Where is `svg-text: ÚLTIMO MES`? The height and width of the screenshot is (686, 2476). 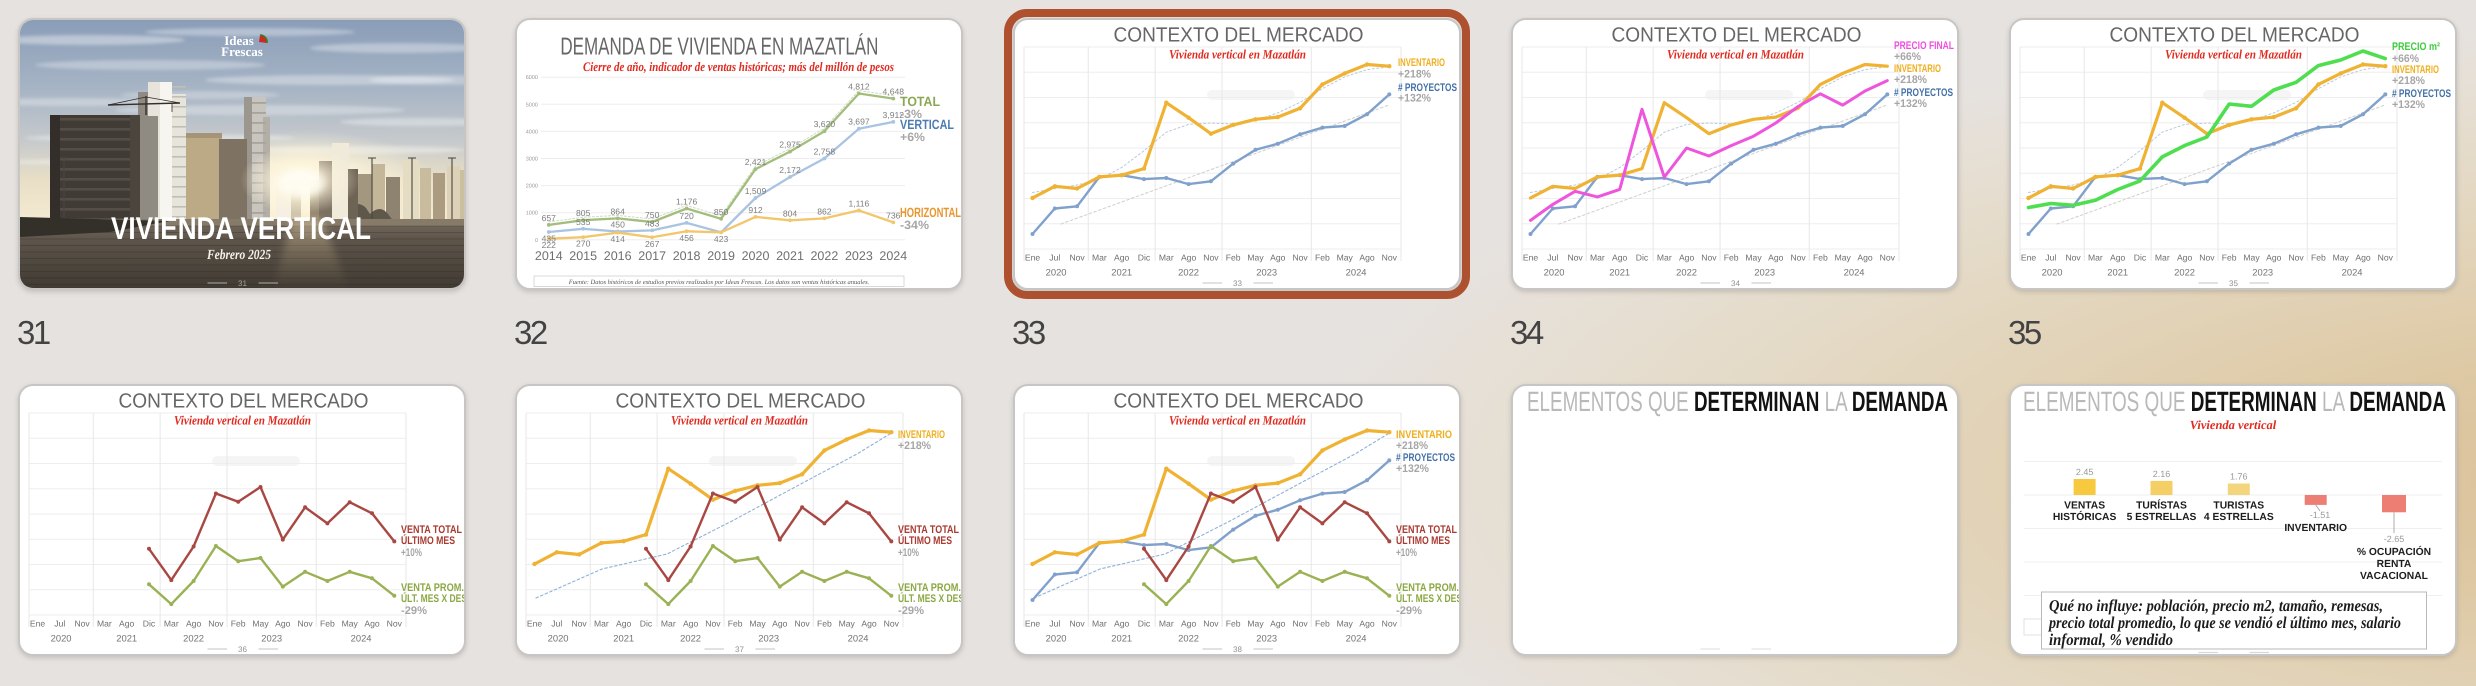
svg-text: ÚLTIMO MES is located at coordinates (925, 540).